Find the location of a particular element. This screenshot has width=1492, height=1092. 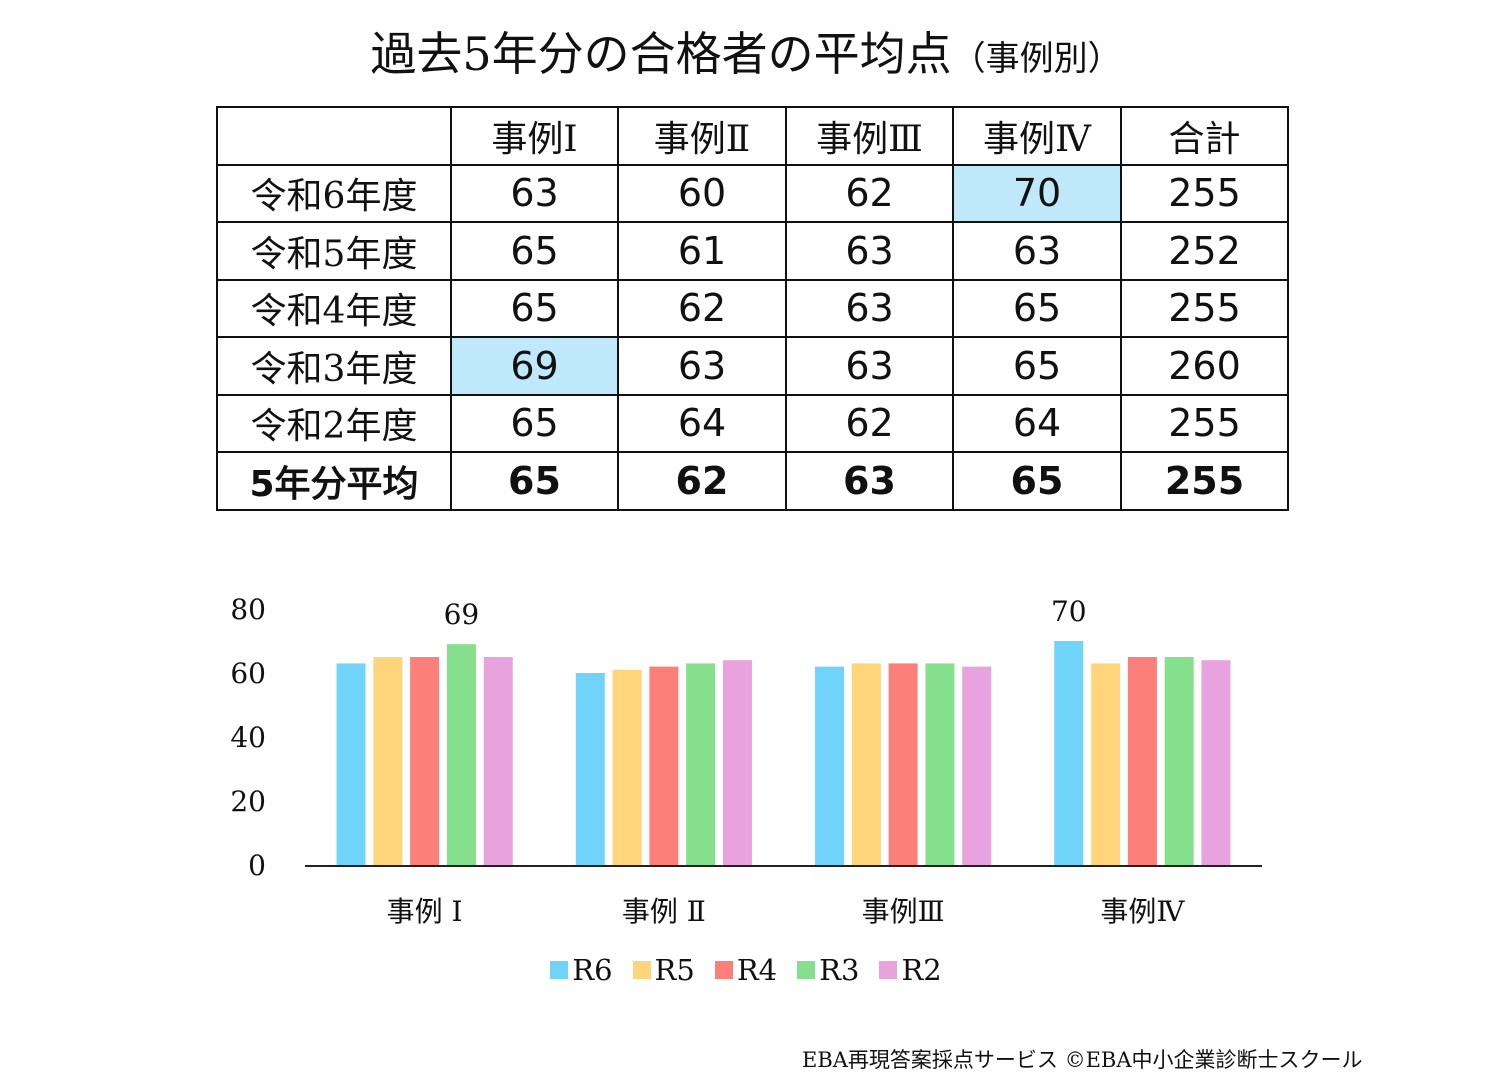

x-tick-label: 事例 Ⅱ is located at coordinates (664, 911).